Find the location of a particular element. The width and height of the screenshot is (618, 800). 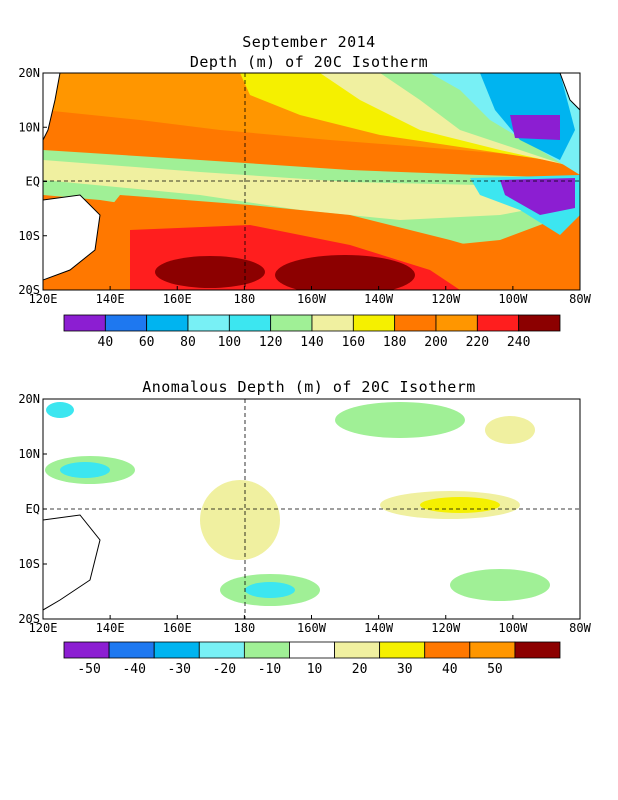

anomaly-pos-northeast is located at coordinates (510, 430).